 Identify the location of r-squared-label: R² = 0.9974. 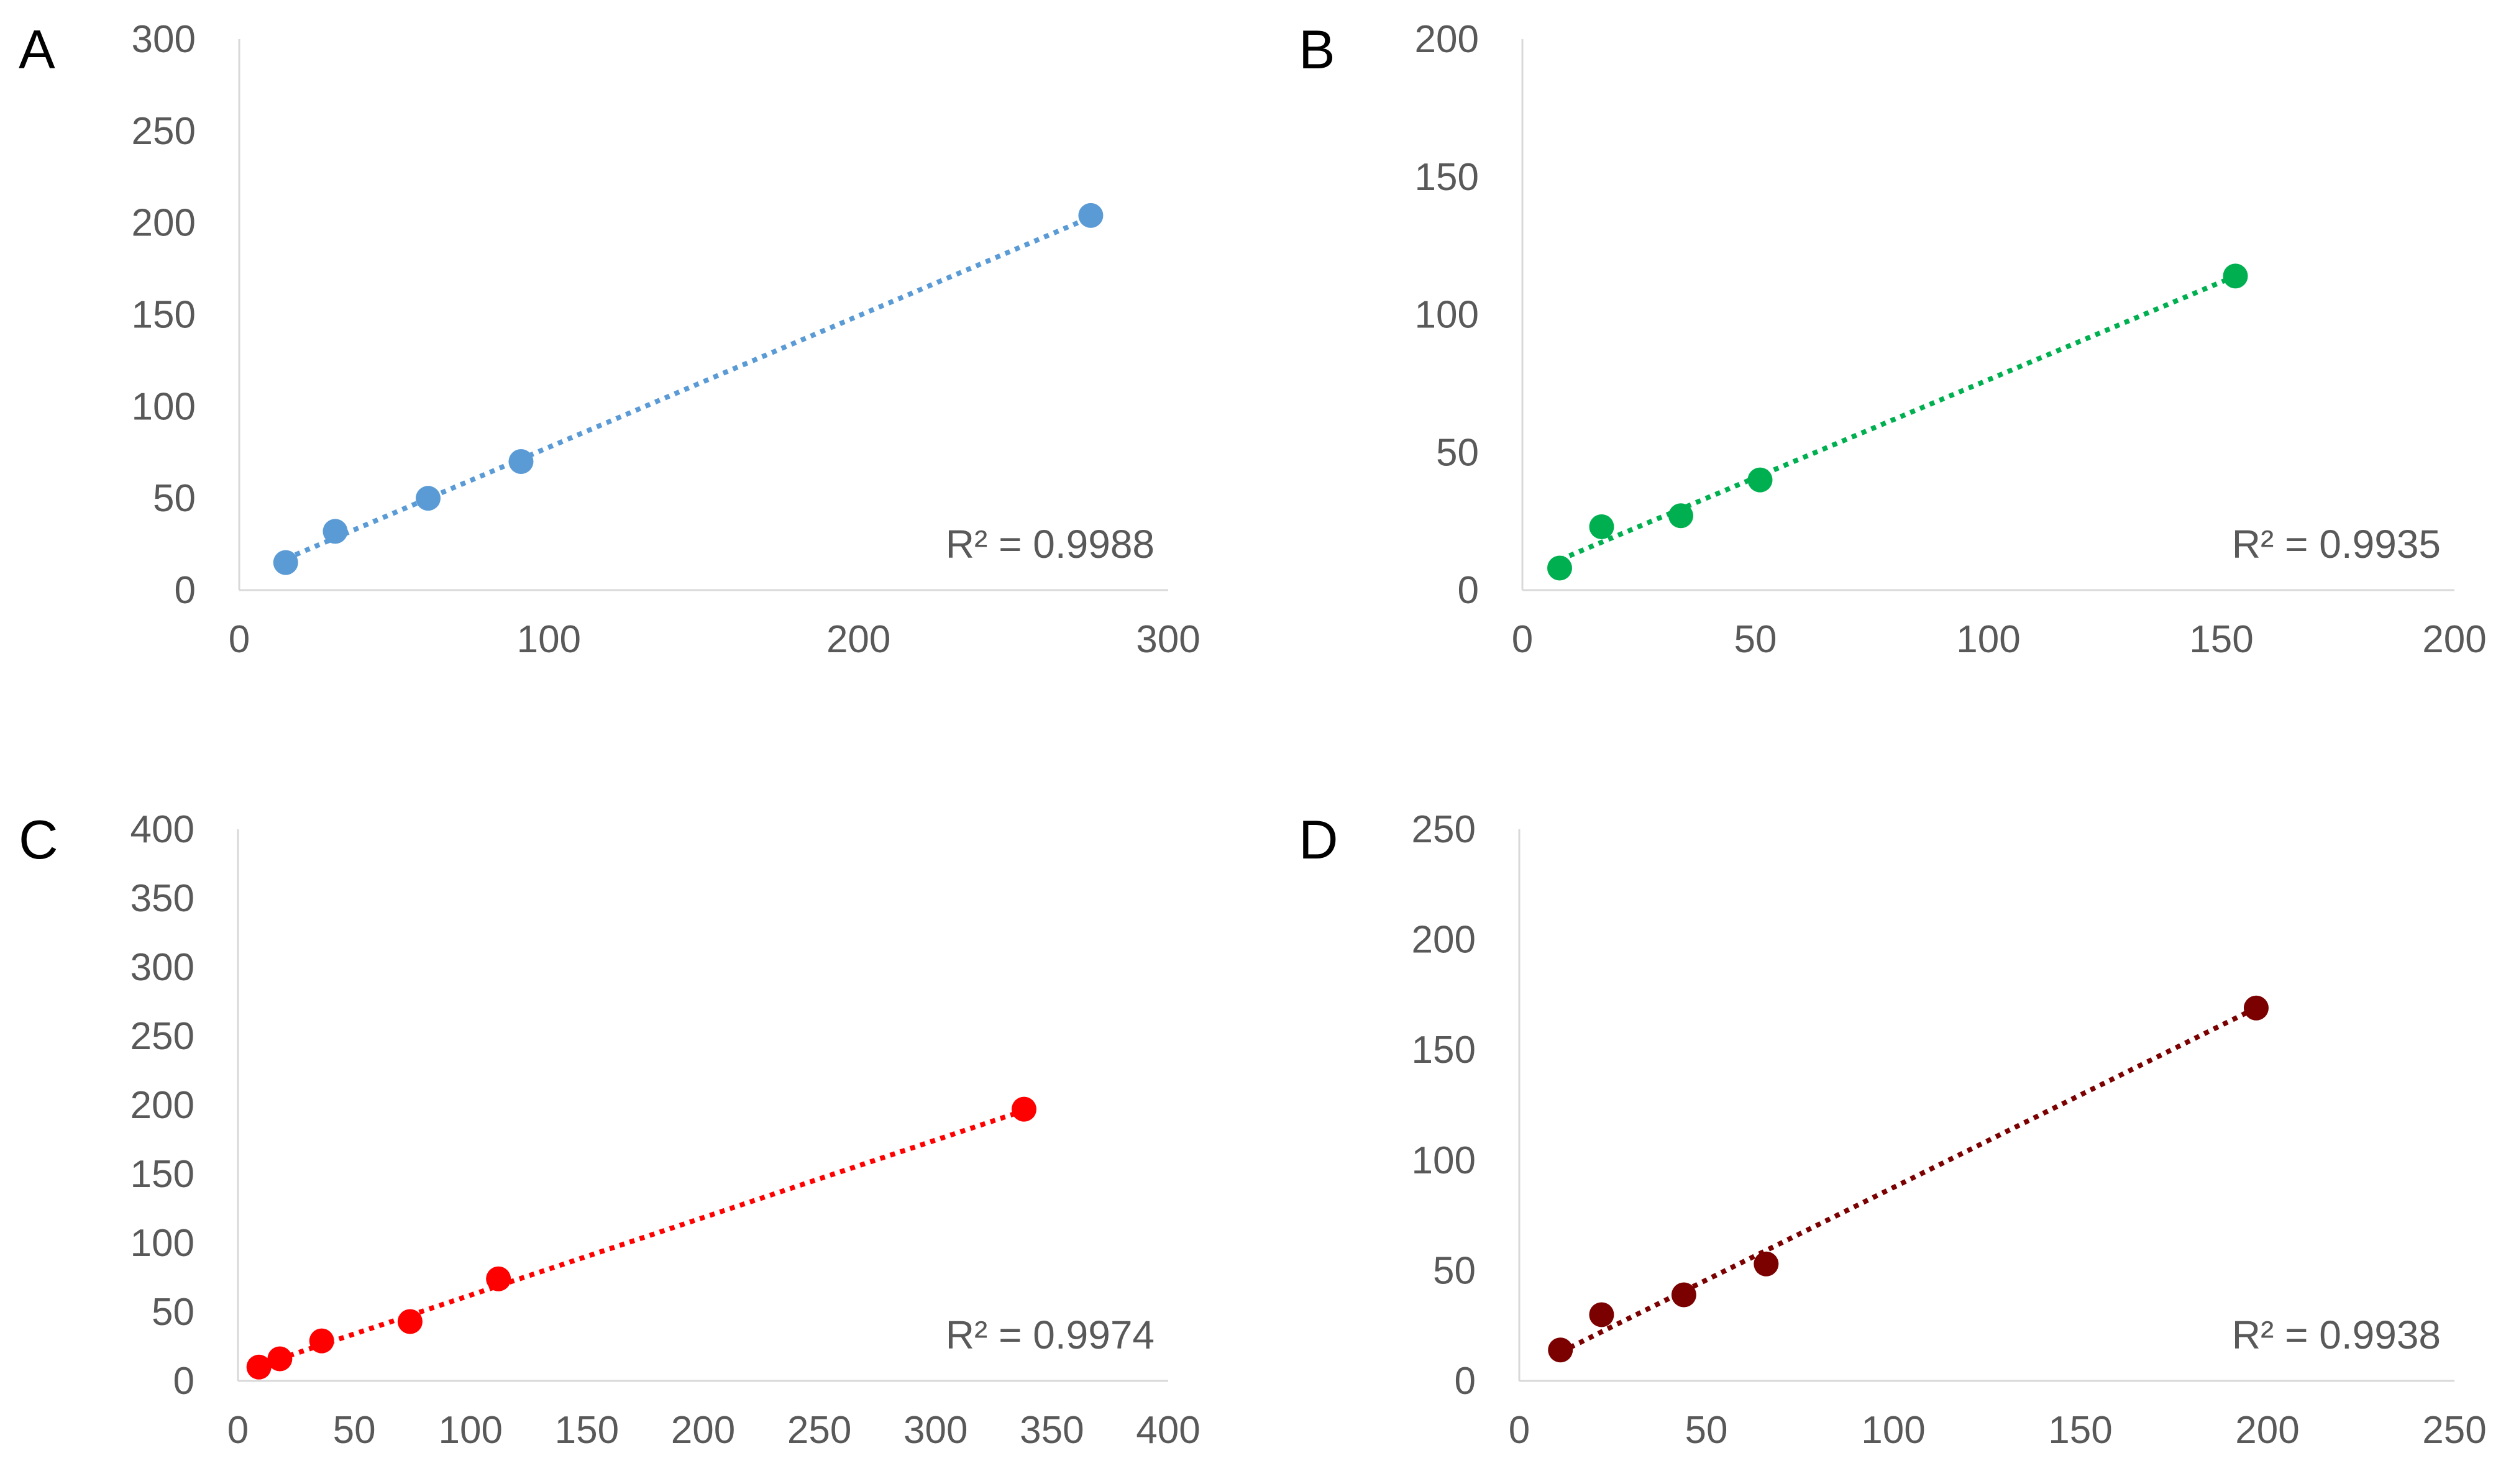
(1050, 1335).